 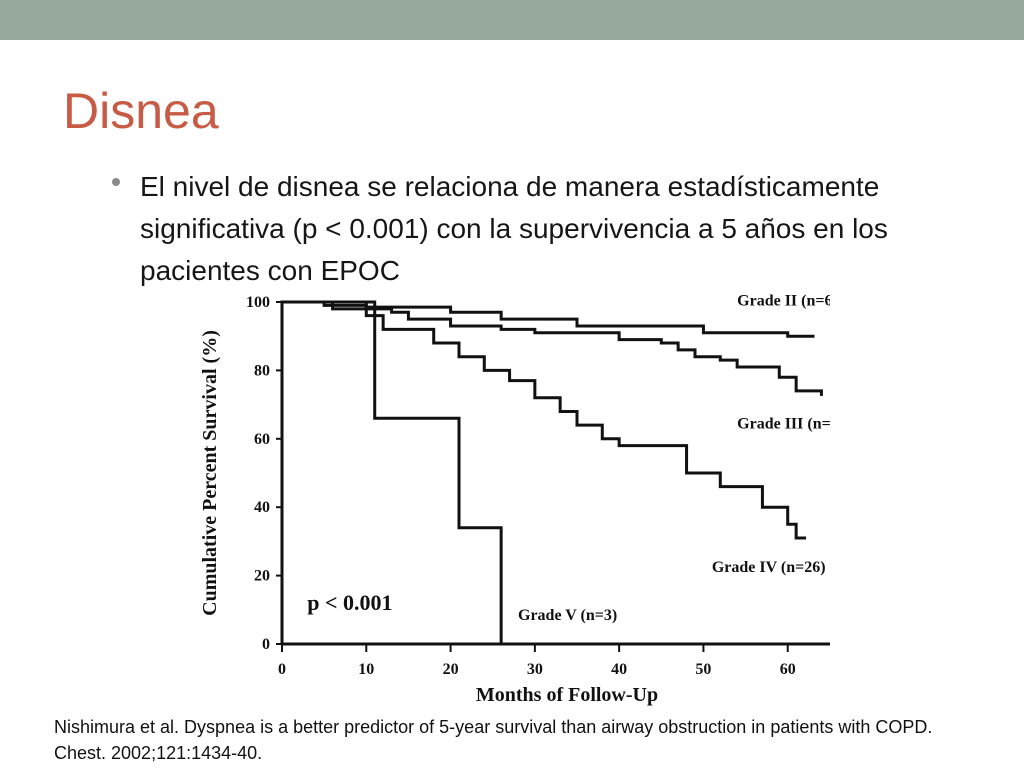 I want to click on y-tick-label: 80, so click(x=262, y=370).